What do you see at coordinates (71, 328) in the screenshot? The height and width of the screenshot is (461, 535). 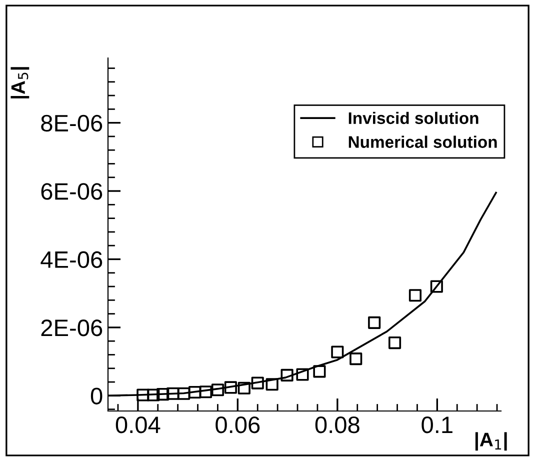 I see `y-tick-label: 2E-06` at bounding box center [71, 328].